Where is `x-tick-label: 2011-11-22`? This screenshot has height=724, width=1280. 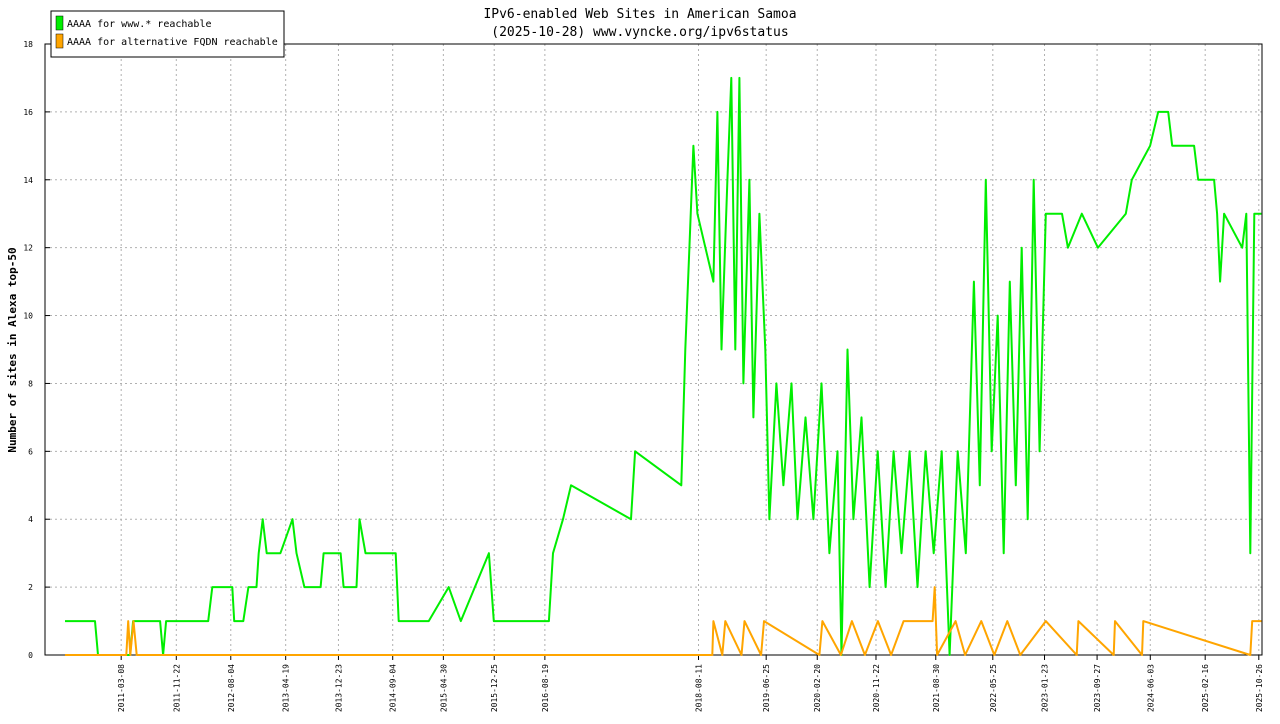 x-tick-label: 2011-11-22 is located at coordinates (176, 688).